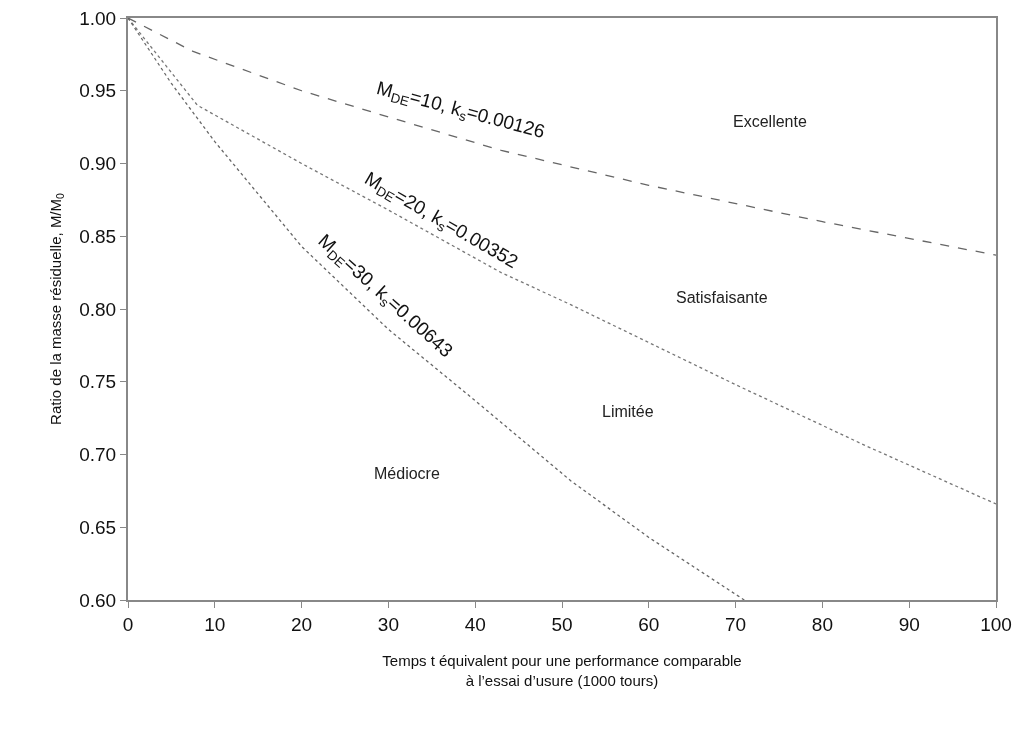 This screenshot has width=1027, height=731. I want to click on annotation: Médiocre, so click(407, 473).